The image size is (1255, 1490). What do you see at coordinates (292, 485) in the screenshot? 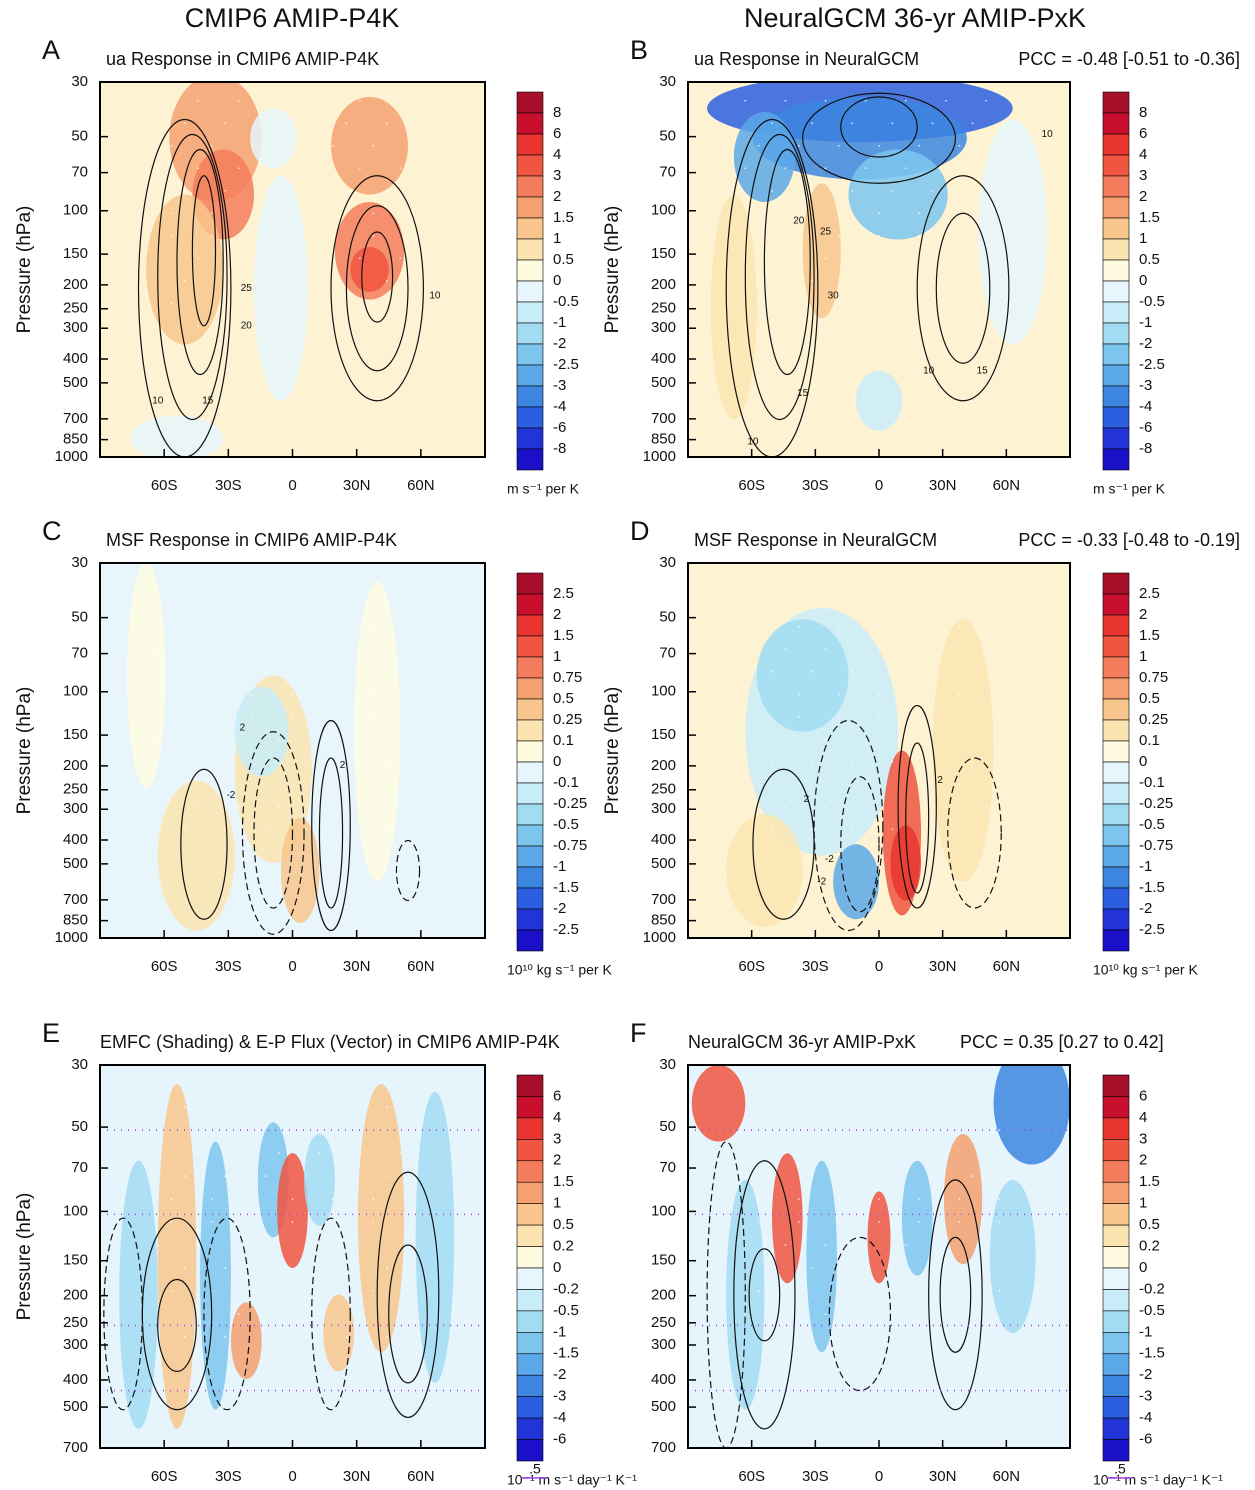
I see `x-tick-label: 0` at bounding box center [292, 485].